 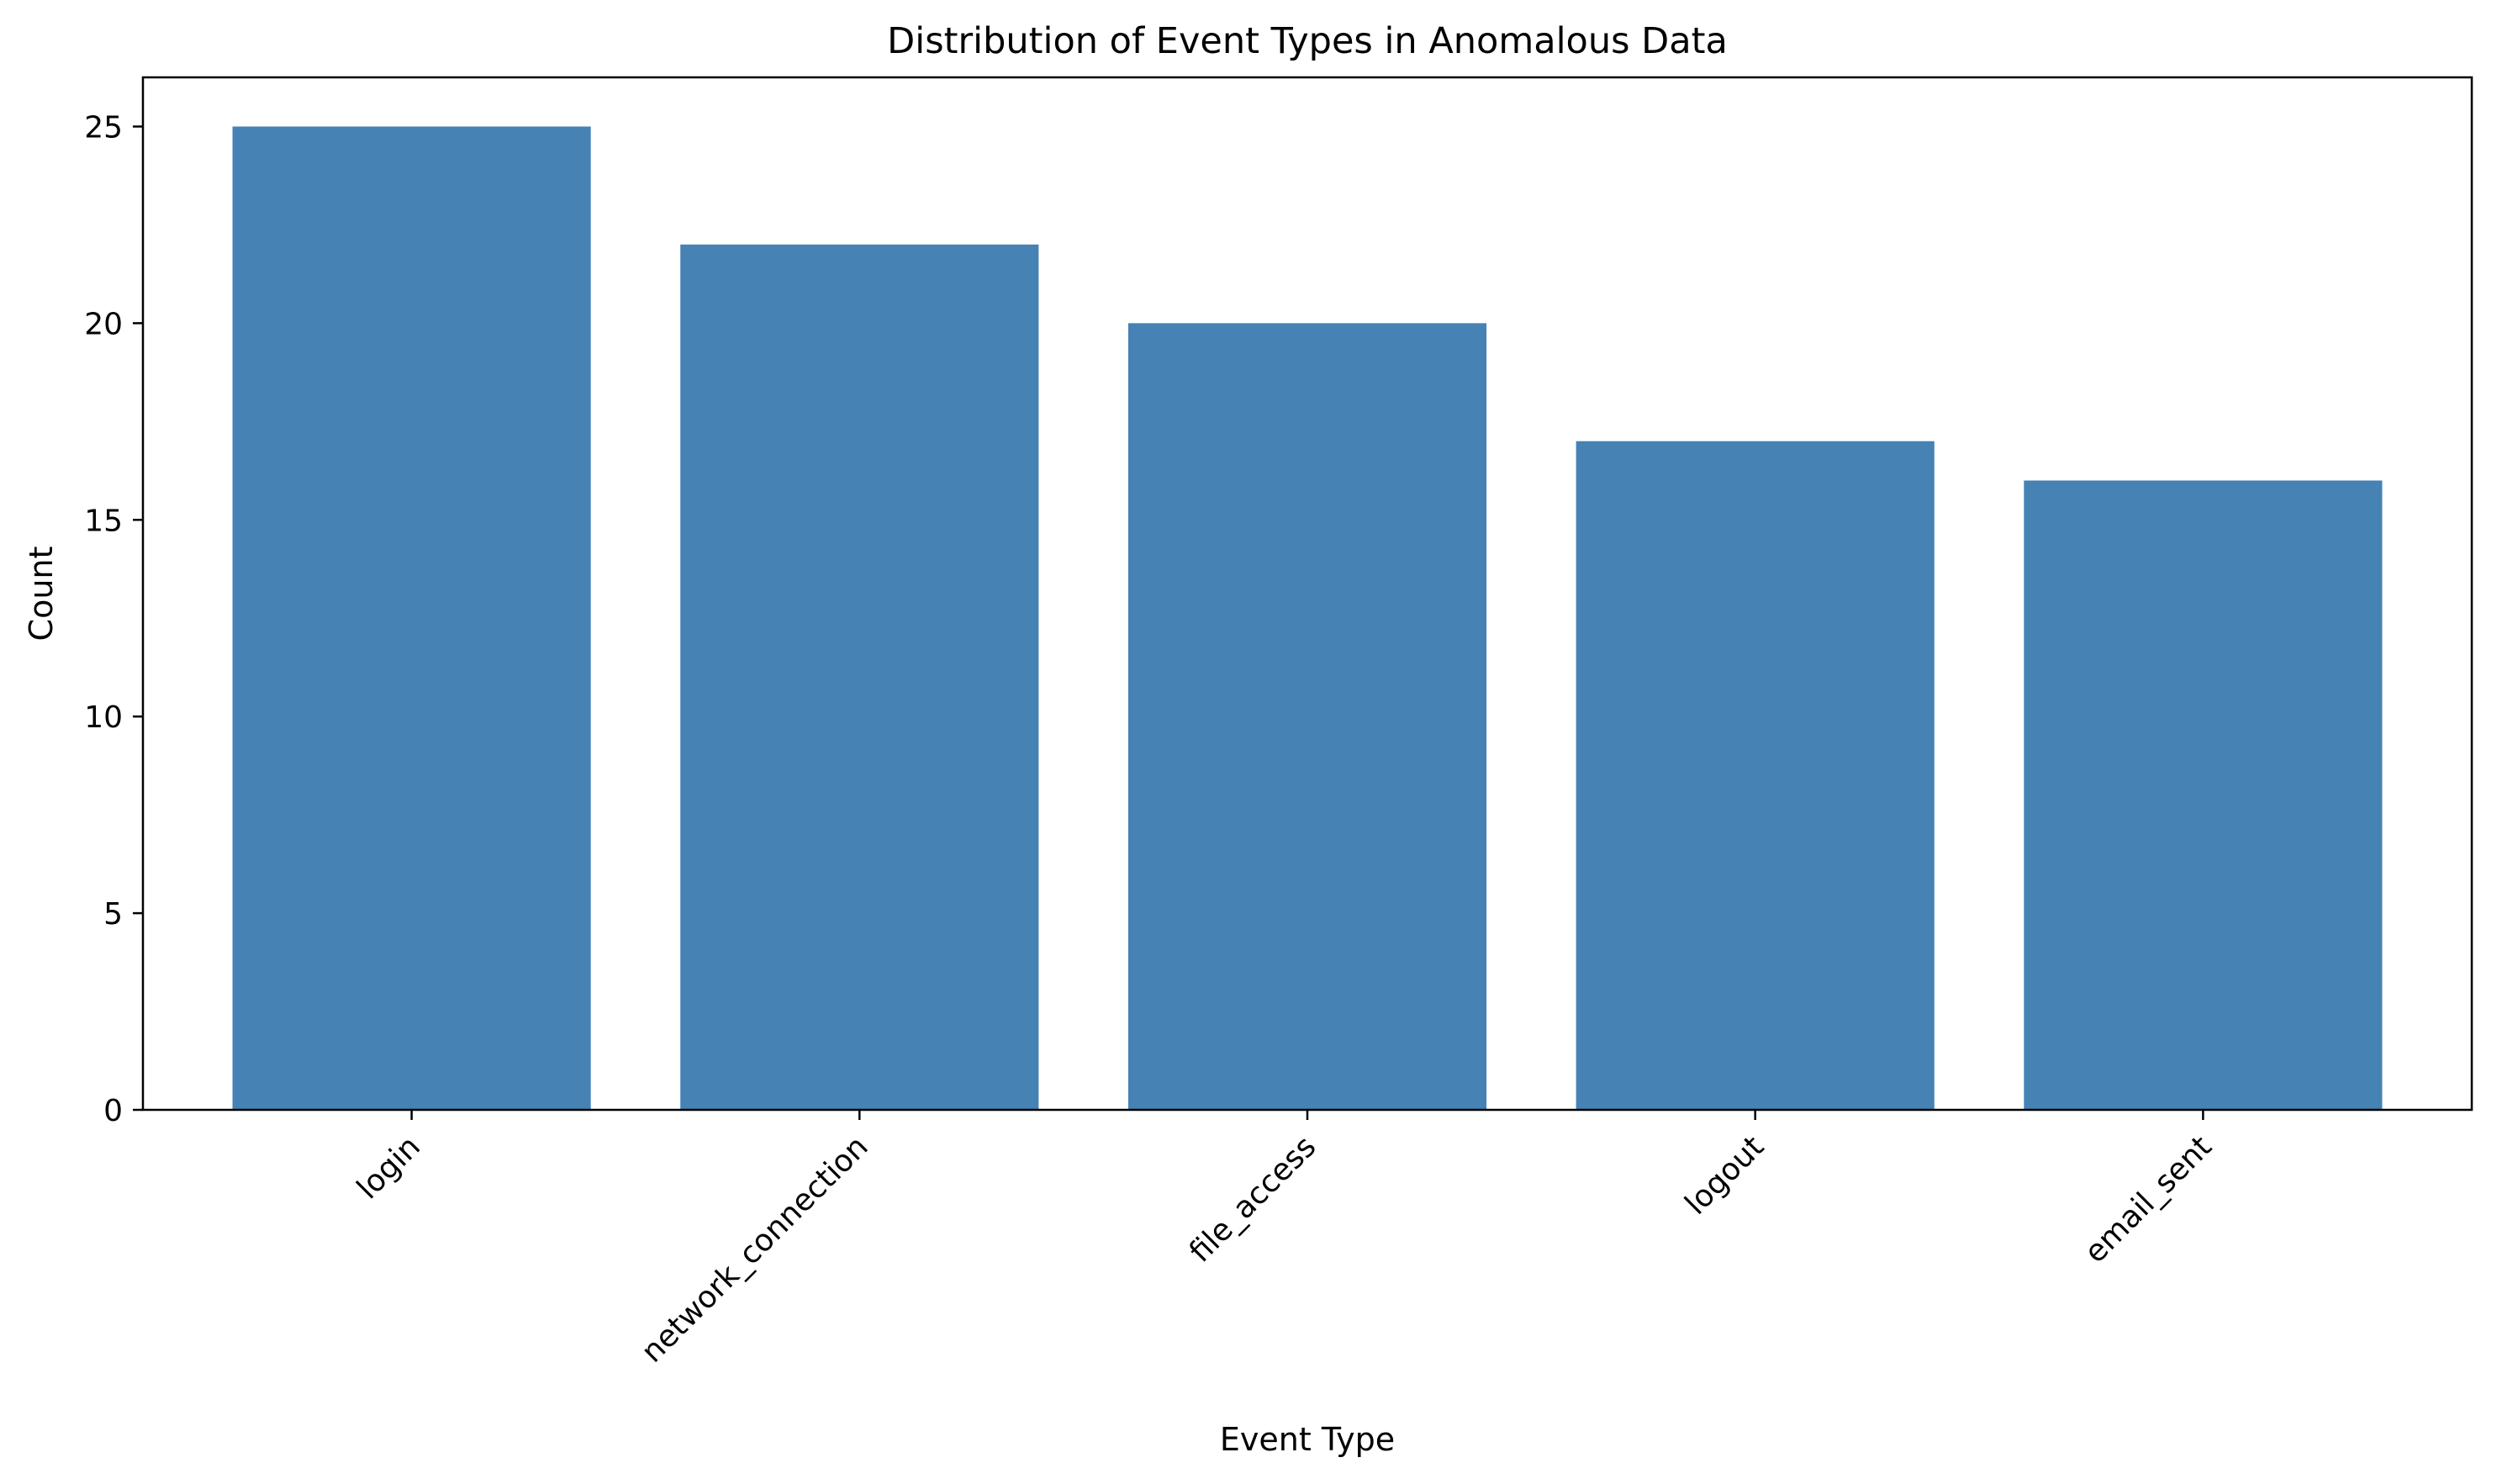 I want to click on bar-file-access, so click(x=1307, y=716).